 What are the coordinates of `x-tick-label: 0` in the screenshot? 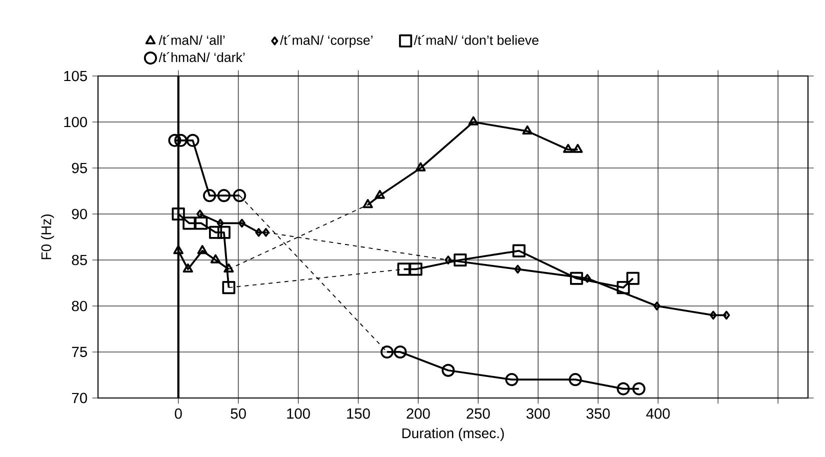 It's located at (178, 413).